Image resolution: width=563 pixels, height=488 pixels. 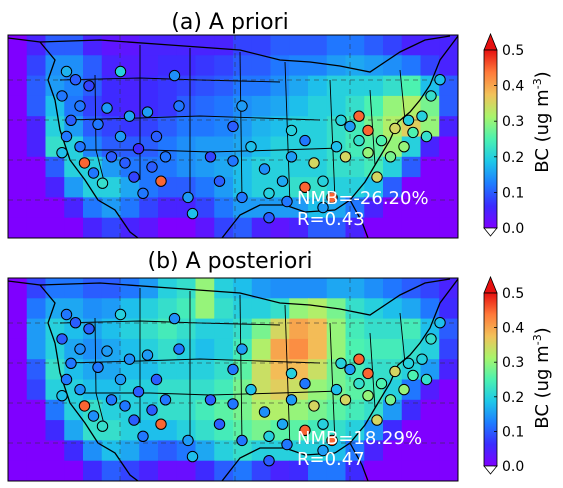 What do you see at coordinates (513, 87) in the screenshot?
I see `colorbar-tick-label: 0.4` at bounding box center [513, 87].